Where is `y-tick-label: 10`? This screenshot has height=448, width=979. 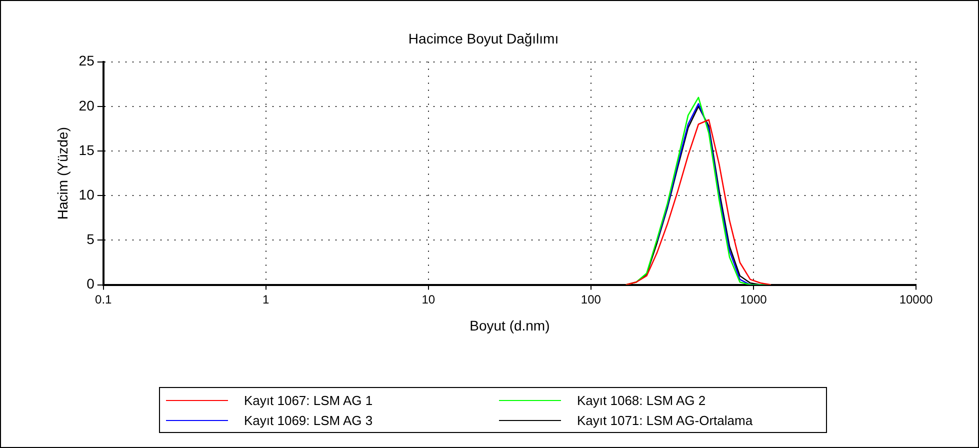
y-tick-label: 10 is located at coordinates (86, 194).